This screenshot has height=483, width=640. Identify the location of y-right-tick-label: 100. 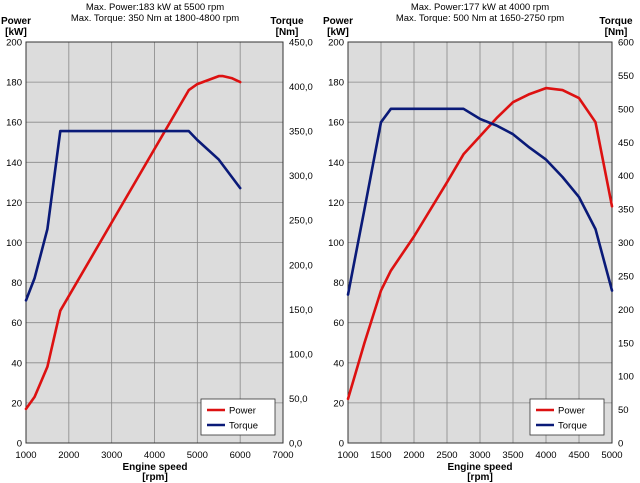
(626, 377).